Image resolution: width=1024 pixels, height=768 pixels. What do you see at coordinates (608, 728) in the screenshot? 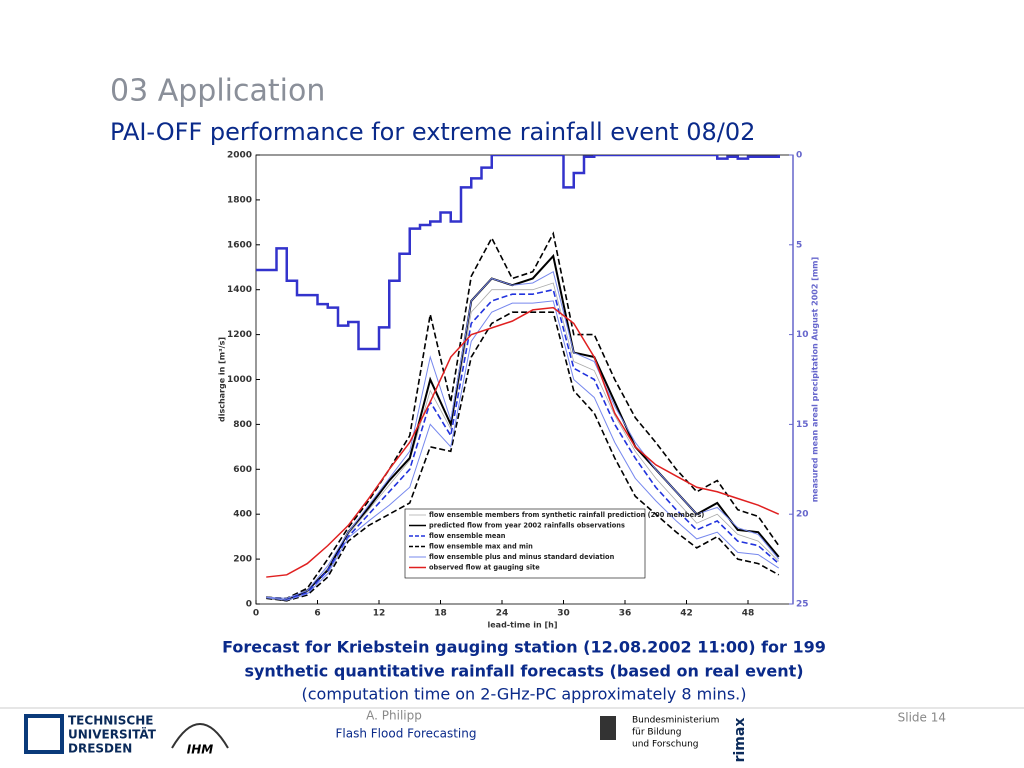
I see `bmbf-eagle` at bounding box center [608, 728].